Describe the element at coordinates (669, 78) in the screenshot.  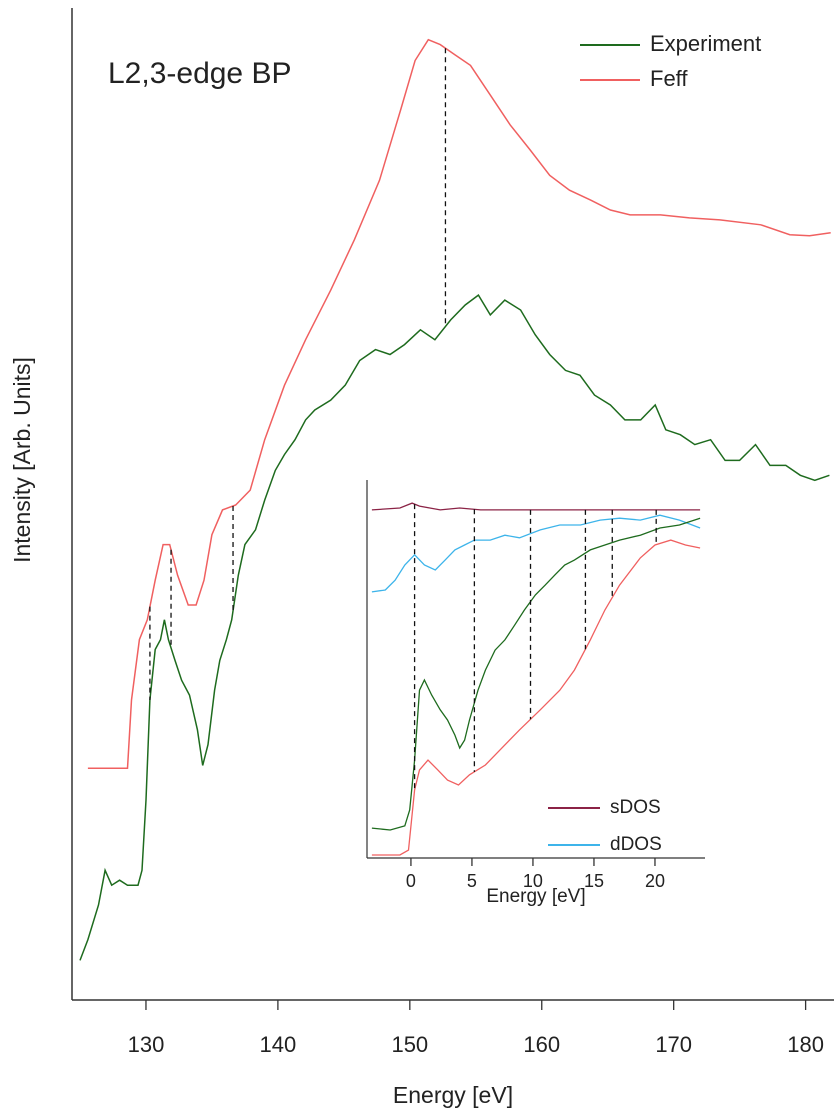
I see `legend-label: Feff` at that location.